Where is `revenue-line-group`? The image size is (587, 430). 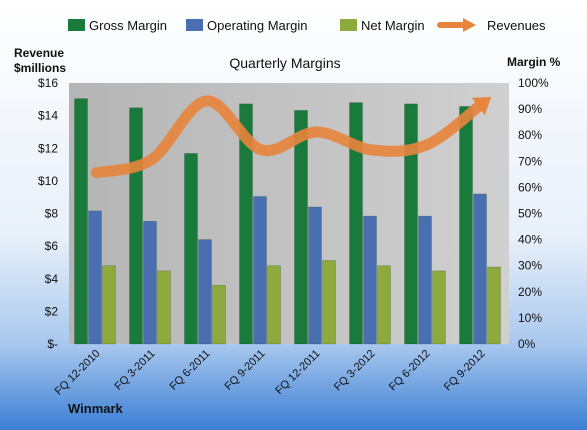
revenue-line-group is located at coordinates (291, 137).